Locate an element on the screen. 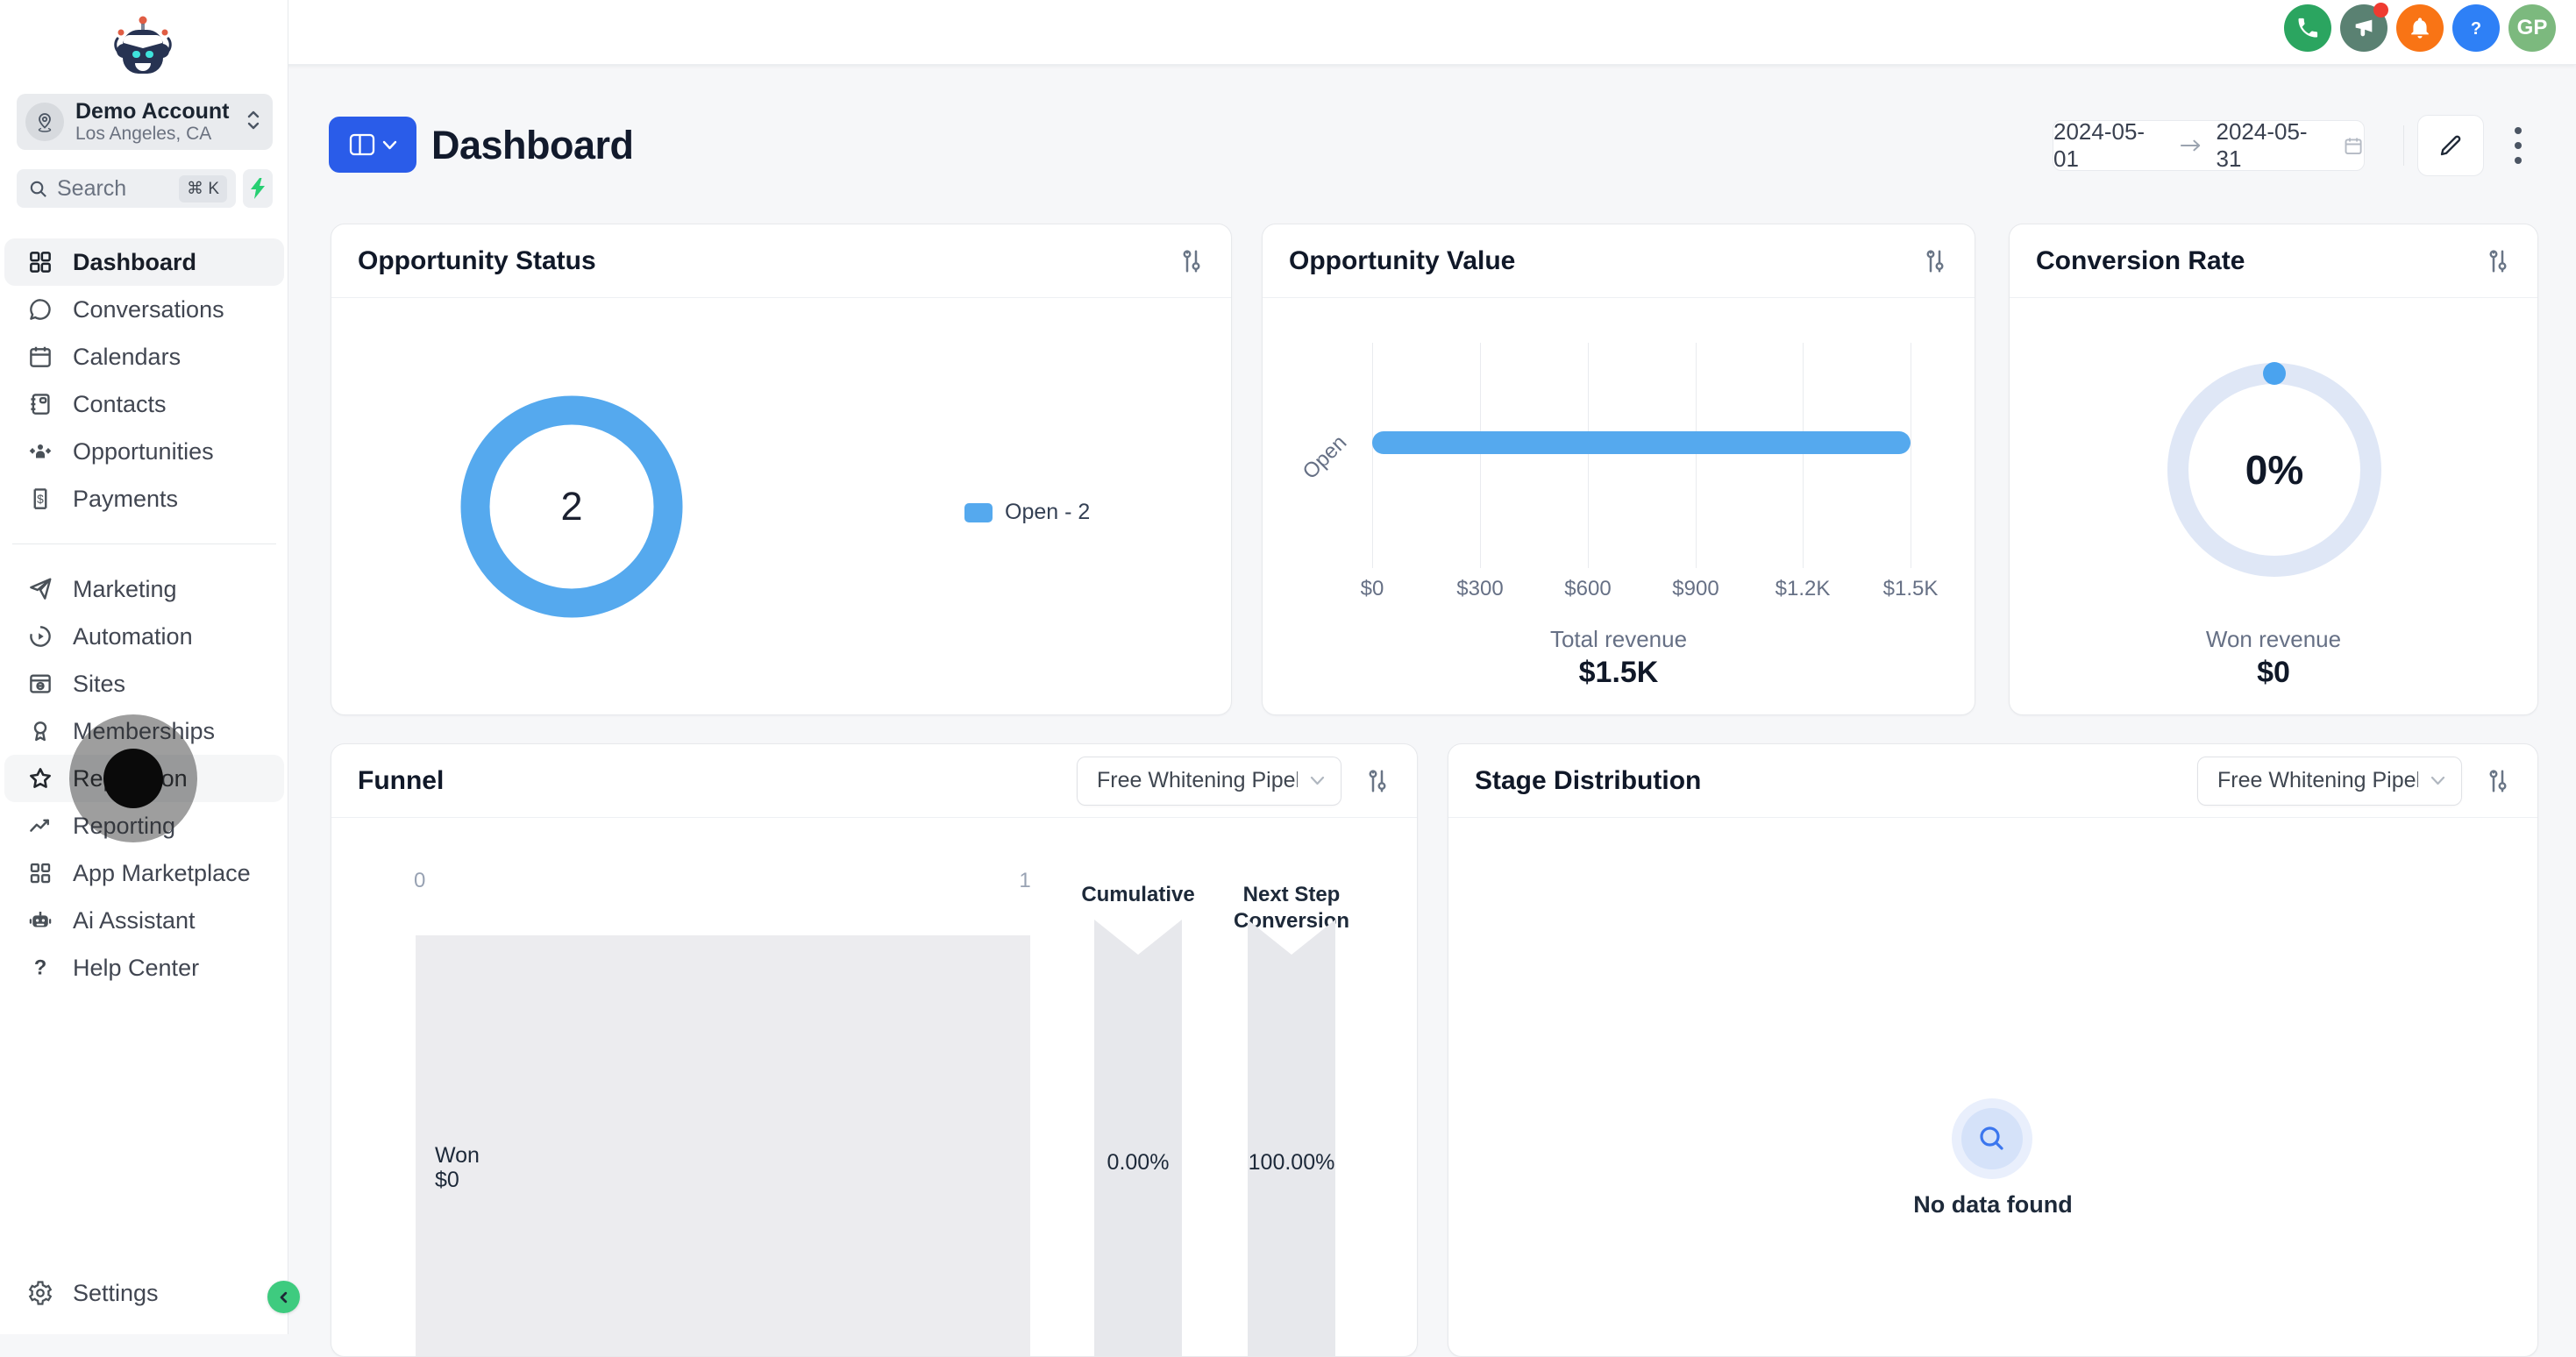 The height and width of the screenshot is (1357, 2576). magnifier-icon is located at coordinates (1991, 1138).